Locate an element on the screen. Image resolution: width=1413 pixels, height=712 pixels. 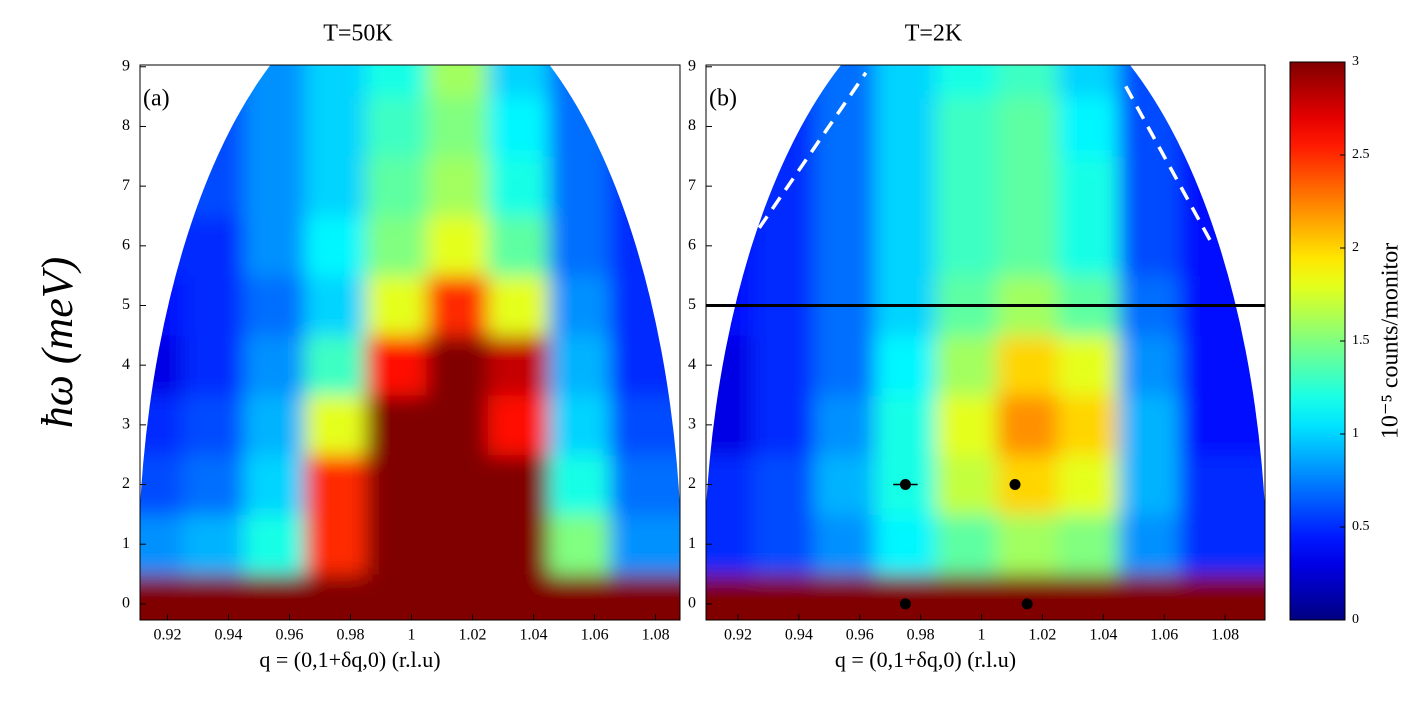
colorbar-tick-label: 1 is located at coordinates (1355, 433).